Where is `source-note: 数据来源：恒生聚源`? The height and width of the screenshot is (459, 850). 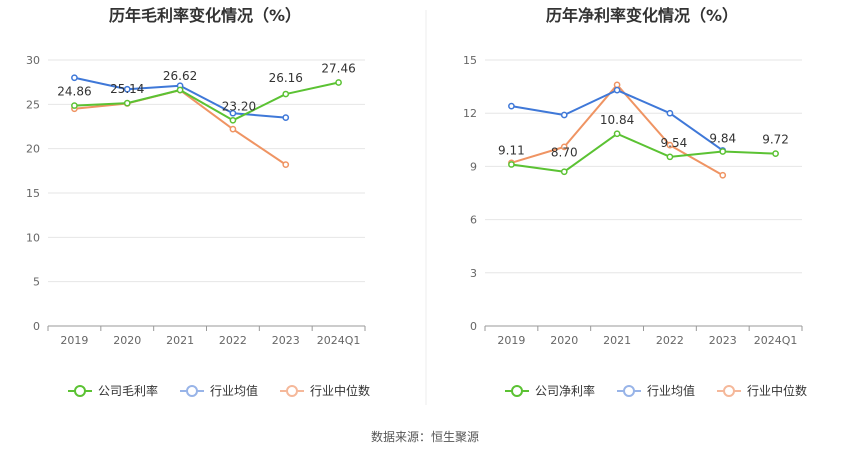 source-note: 数据来源：恒生聚源 is located at coordinates (424, 437).